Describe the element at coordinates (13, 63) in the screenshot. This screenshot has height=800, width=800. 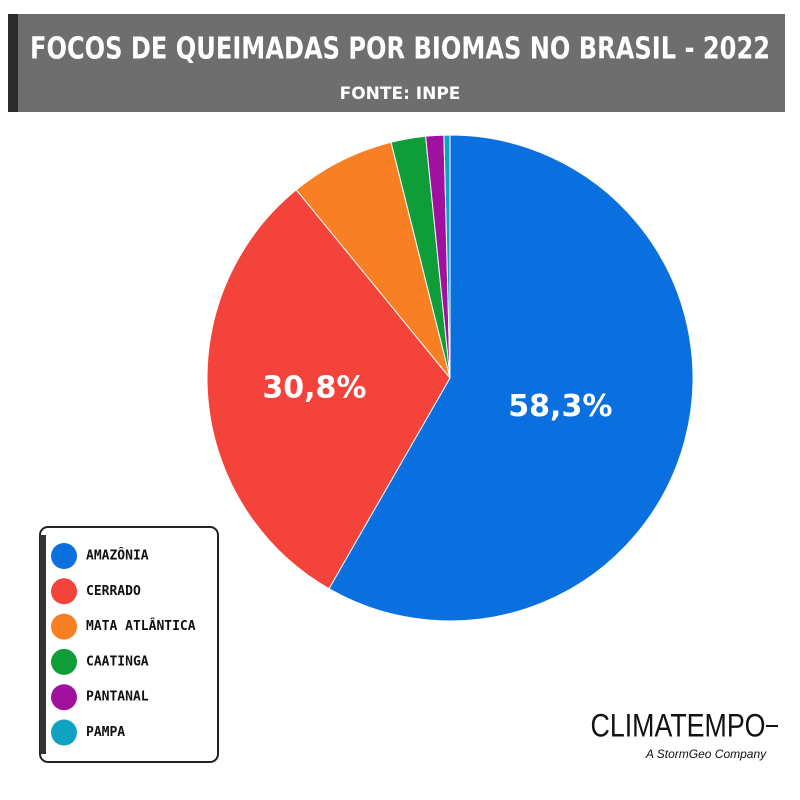
I see `header-strip` at that location.